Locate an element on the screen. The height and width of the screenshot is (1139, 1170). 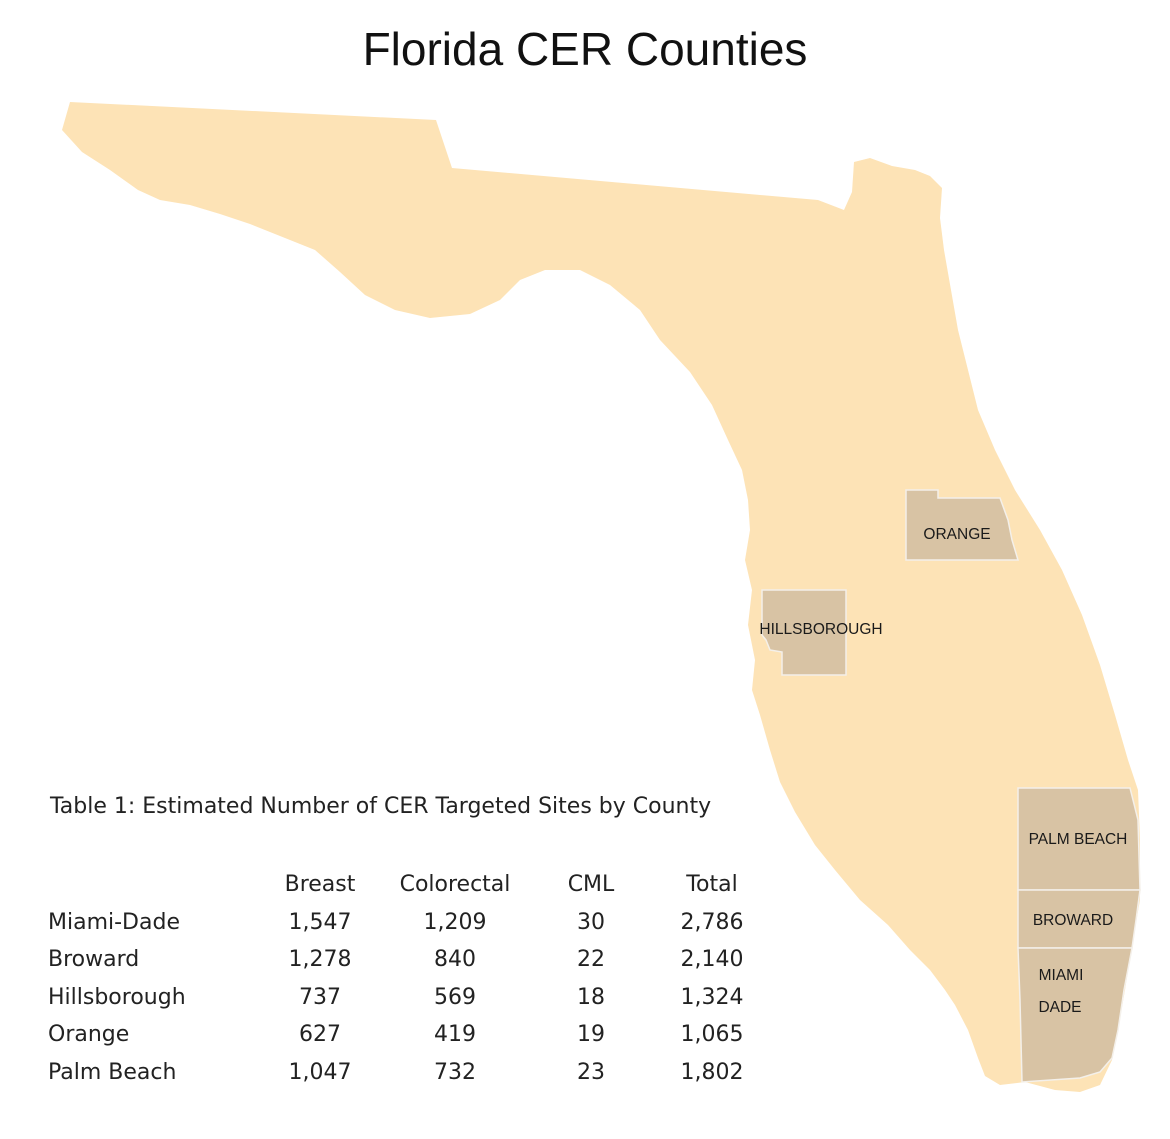
county-shape-broward is located at coordinates (1079, 919).